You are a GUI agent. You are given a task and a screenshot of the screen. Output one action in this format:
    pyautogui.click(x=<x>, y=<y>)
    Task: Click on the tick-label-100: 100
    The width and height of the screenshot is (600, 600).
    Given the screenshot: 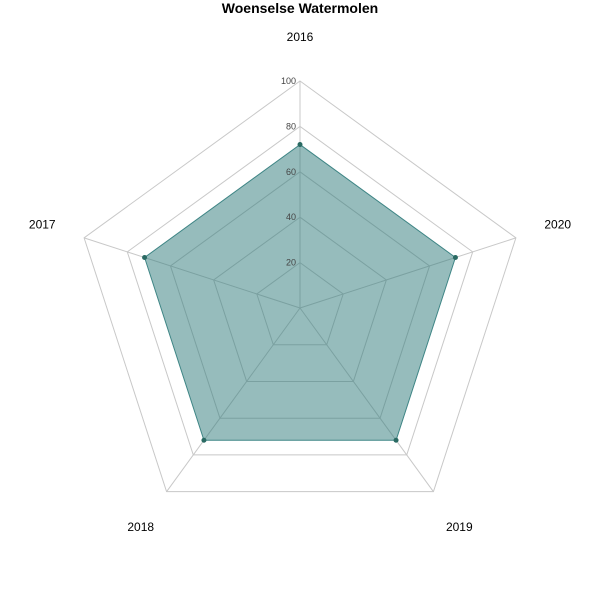 What is the action you would take?
    pyautogui.click(x=288, y=81)
    